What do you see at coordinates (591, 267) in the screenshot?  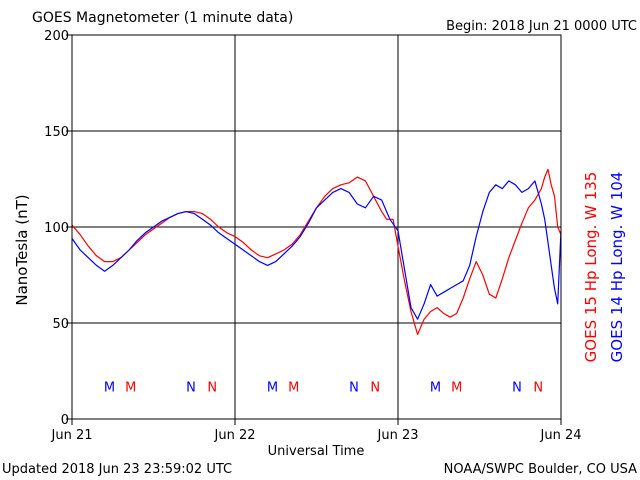 I see `right-label-goes15: GOES 15 Hp Long. W 135` at bounding box center [591, 267].